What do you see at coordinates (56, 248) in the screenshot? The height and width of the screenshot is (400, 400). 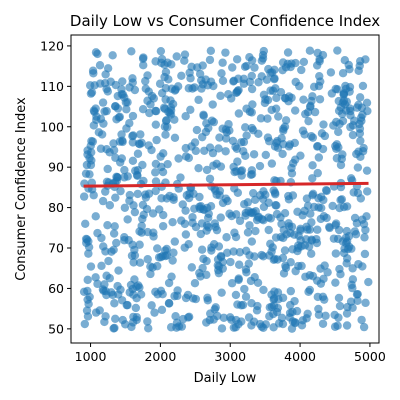 I see `y-tick-label: 70` at bounding box center [56, 248].